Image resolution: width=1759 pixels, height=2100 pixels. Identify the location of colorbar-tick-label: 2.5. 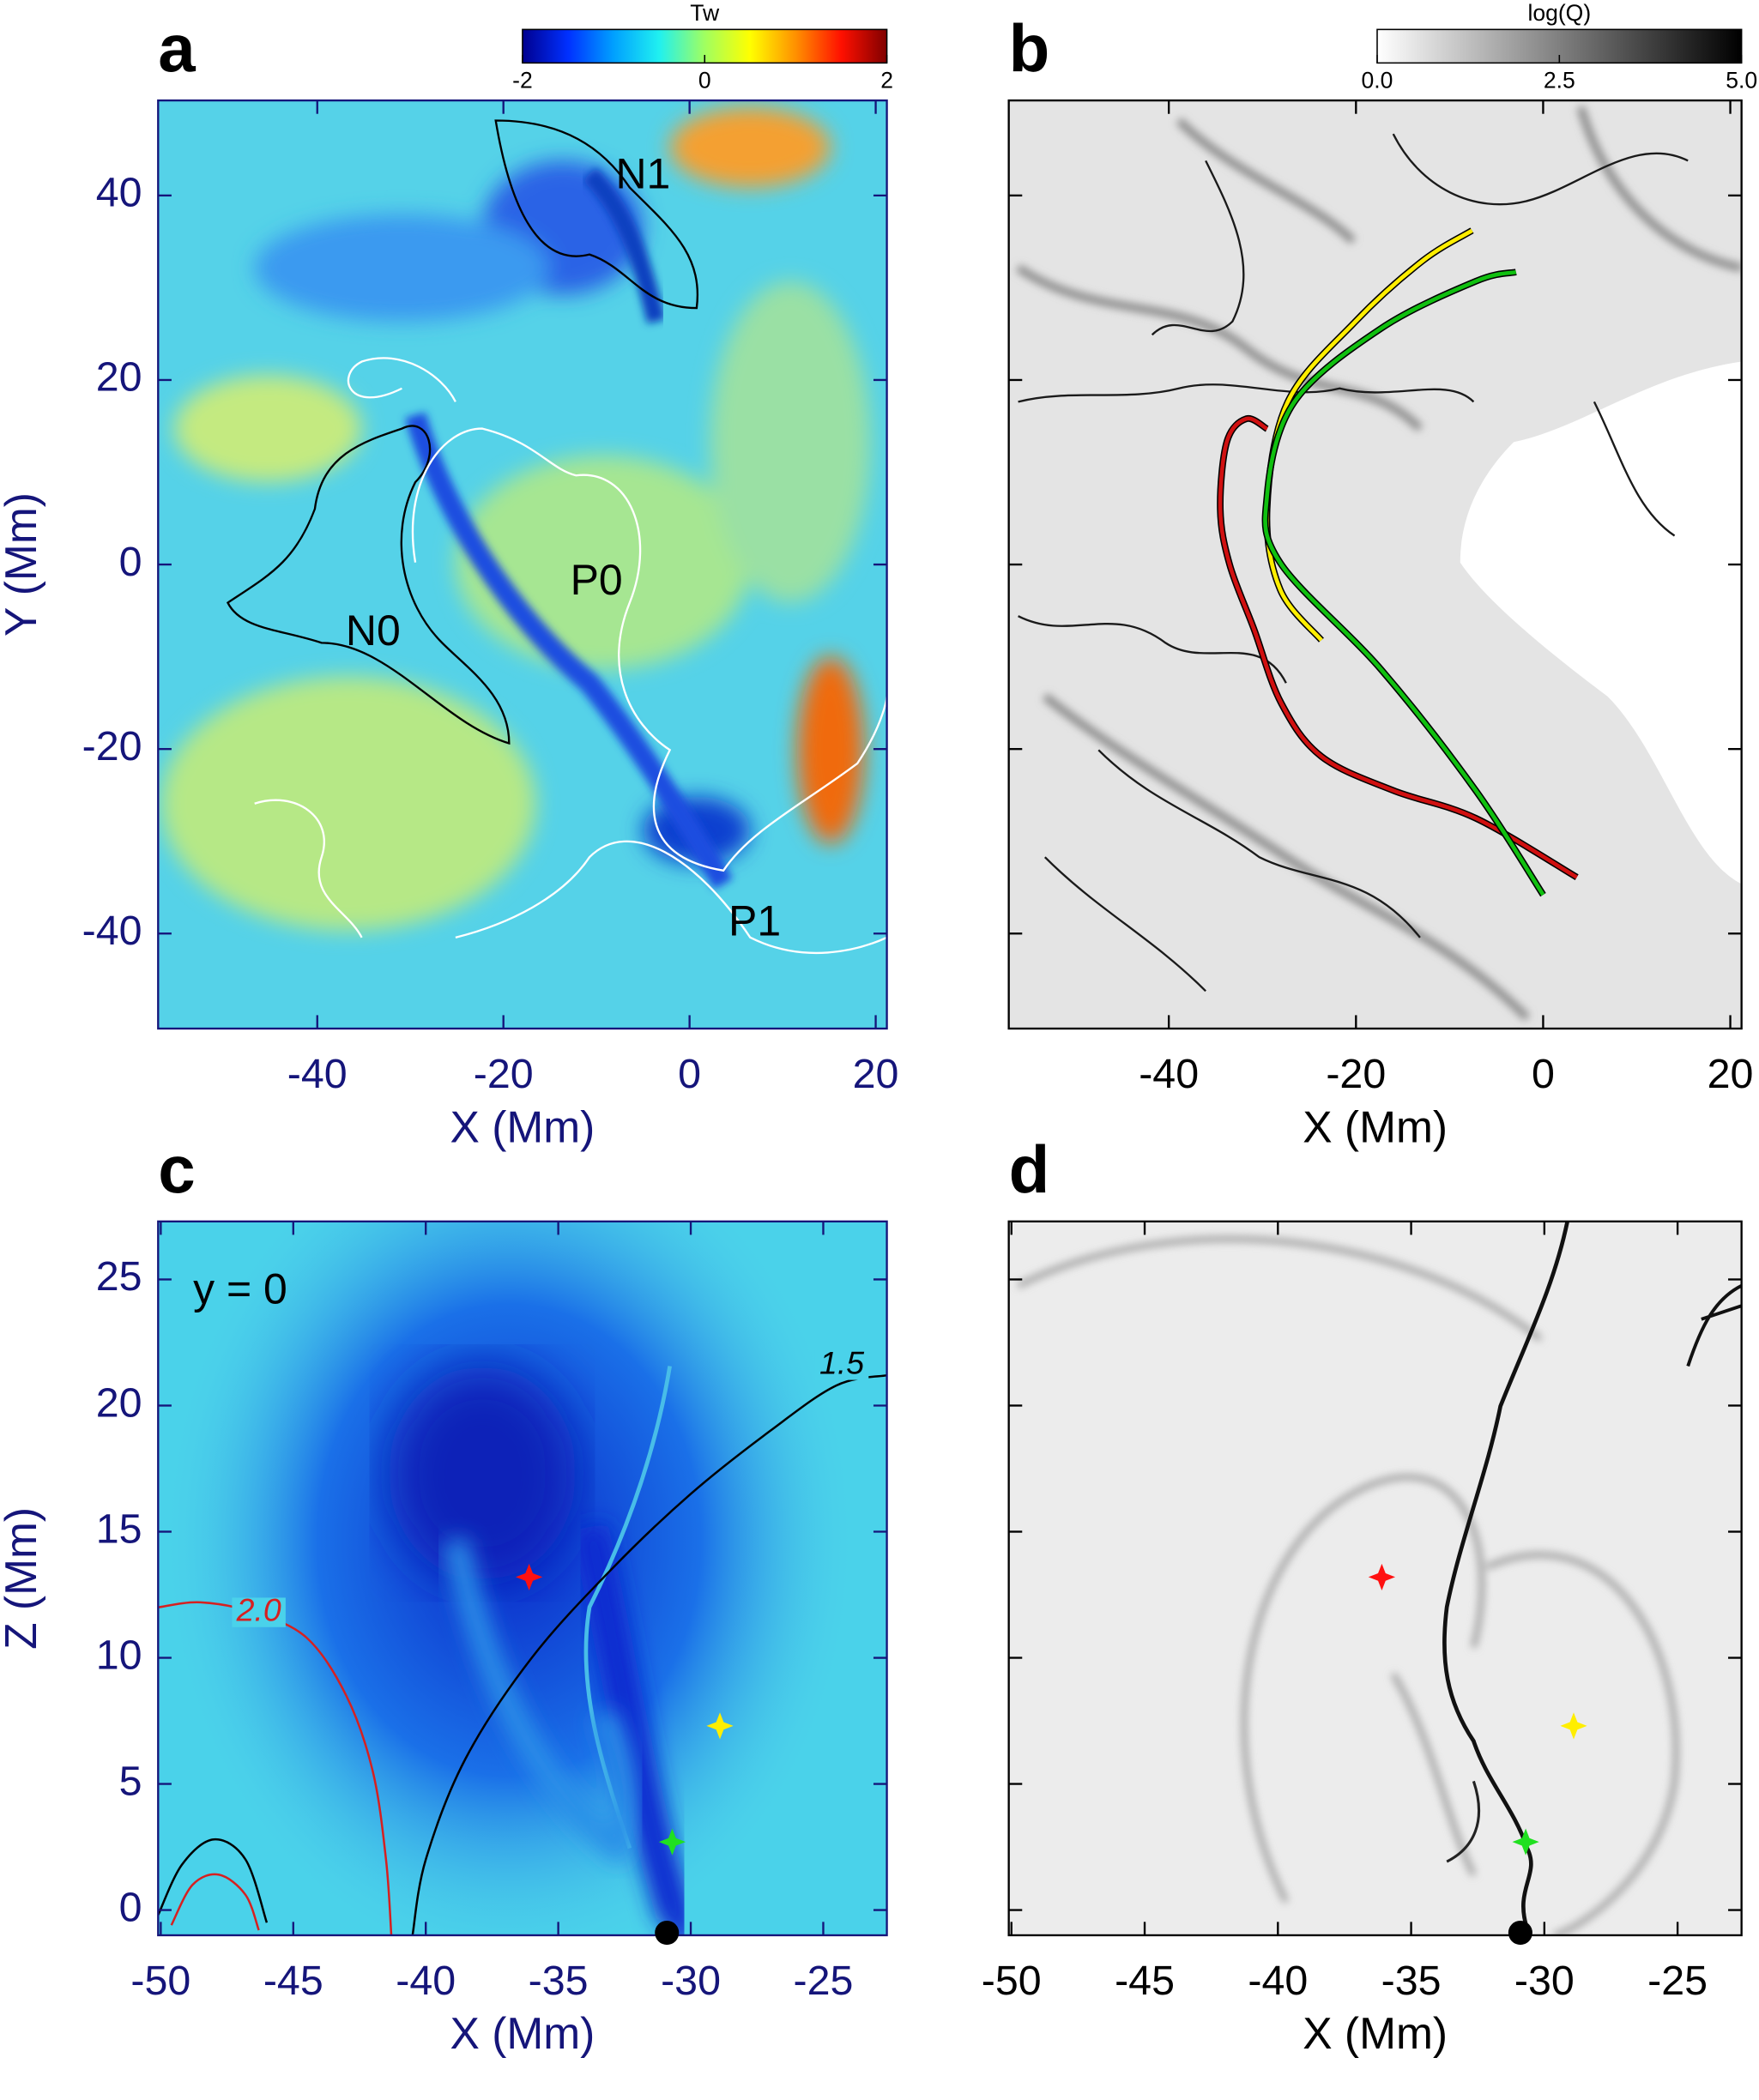
(1559, 80).